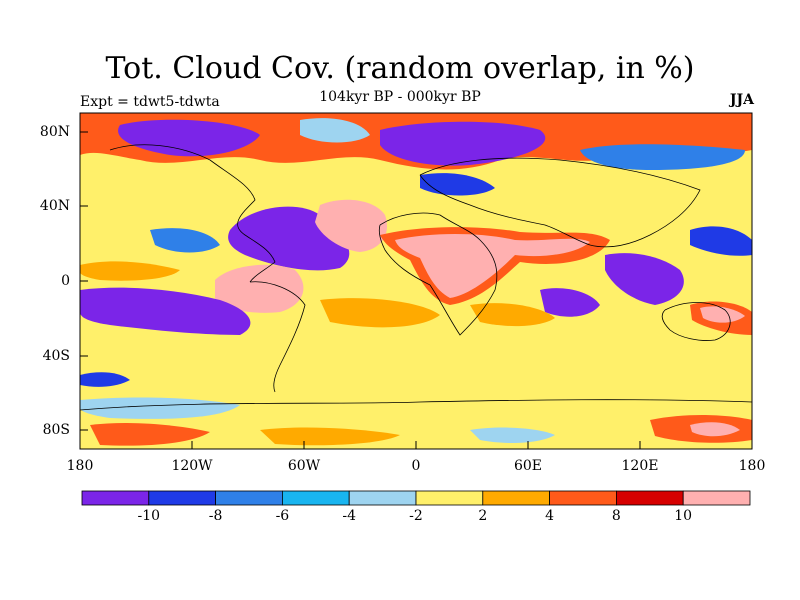 This screenshot has height=600, width=800. What do you see at coordinates (304, 466) in the screenshot?
I see `lon-tick-label: 60W` at bounding box center [304, 466].